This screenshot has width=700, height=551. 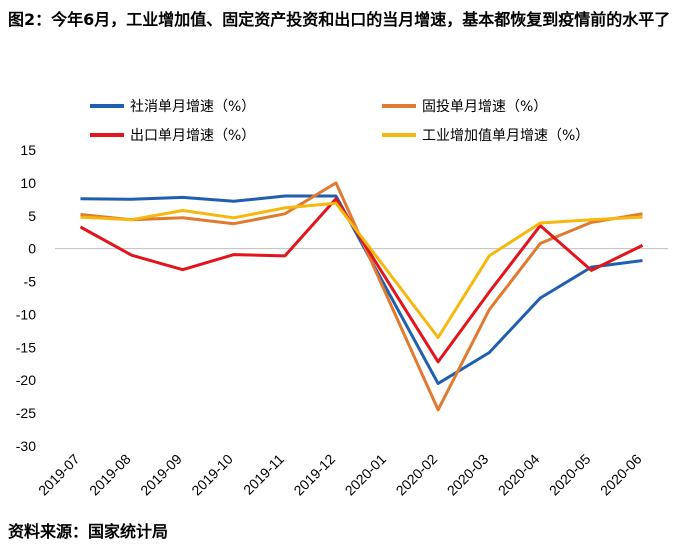 I want to click on x-tick-label: 2020-01, so click(x=366, y=475).